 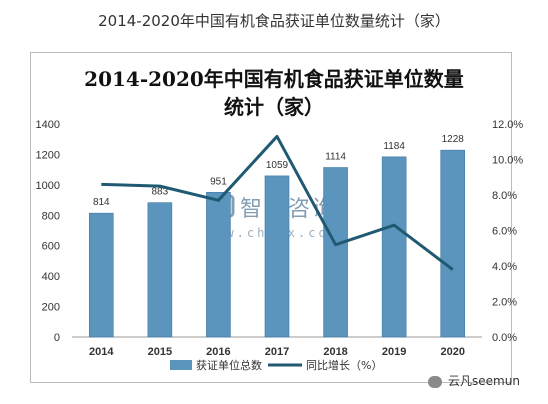 I want to click on x-tick-label: 2017, so click(x=277, y=352).